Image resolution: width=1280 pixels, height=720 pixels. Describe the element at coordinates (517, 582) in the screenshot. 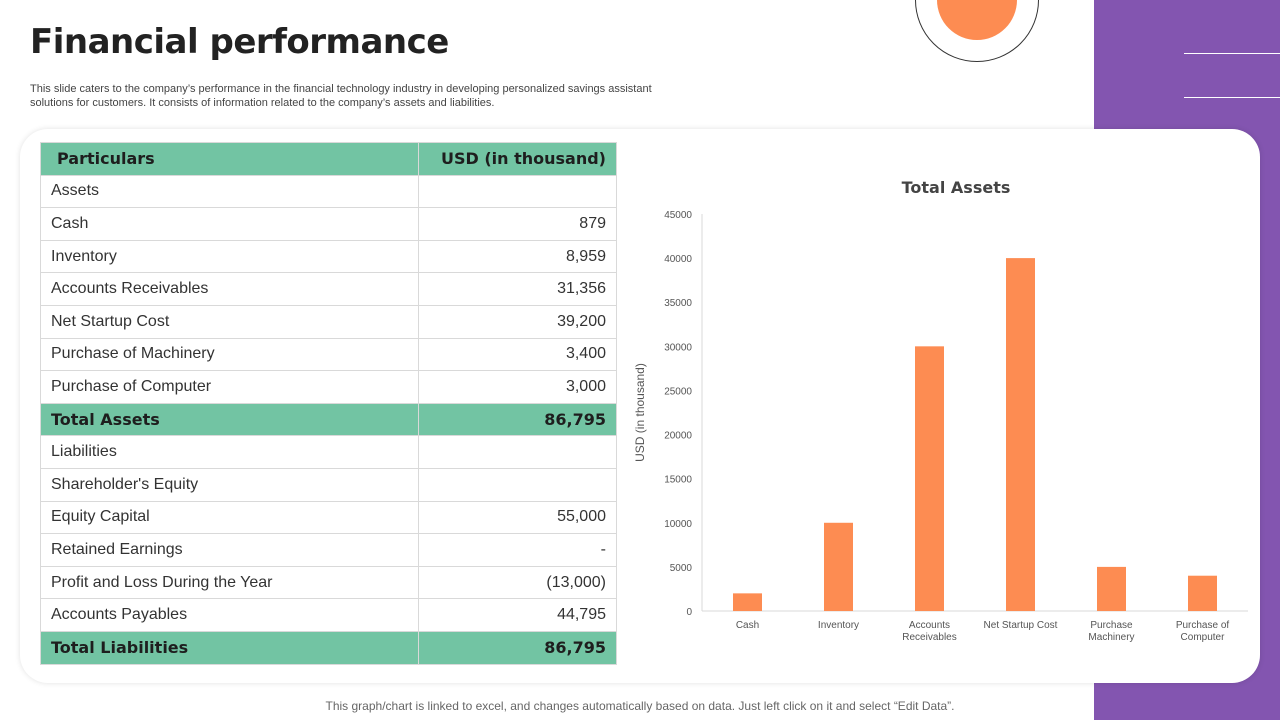

I see `row-value: (13,000)` at that location.